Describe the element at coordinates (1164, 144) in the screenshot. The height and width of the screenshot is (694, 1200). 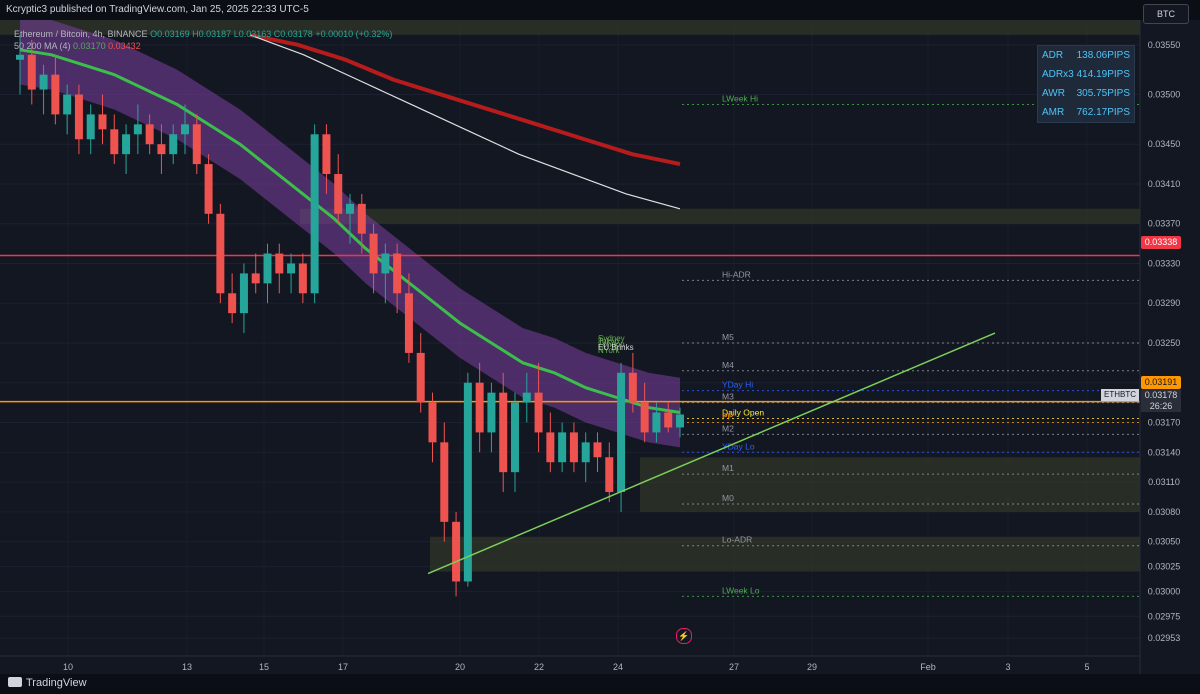
I see `y-tick-label: 0.03450` at that location.